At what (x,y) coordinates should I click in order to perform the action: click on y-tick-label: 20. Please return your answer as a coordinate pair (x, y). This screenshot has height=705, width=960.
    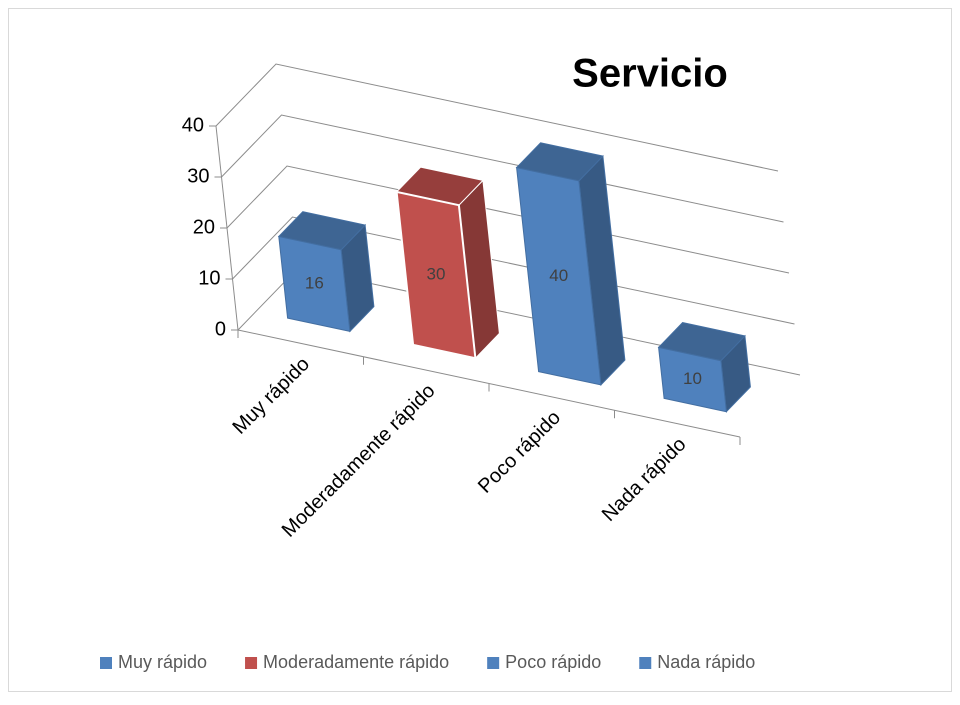
    Looking at the image, I should click on (204, 227).